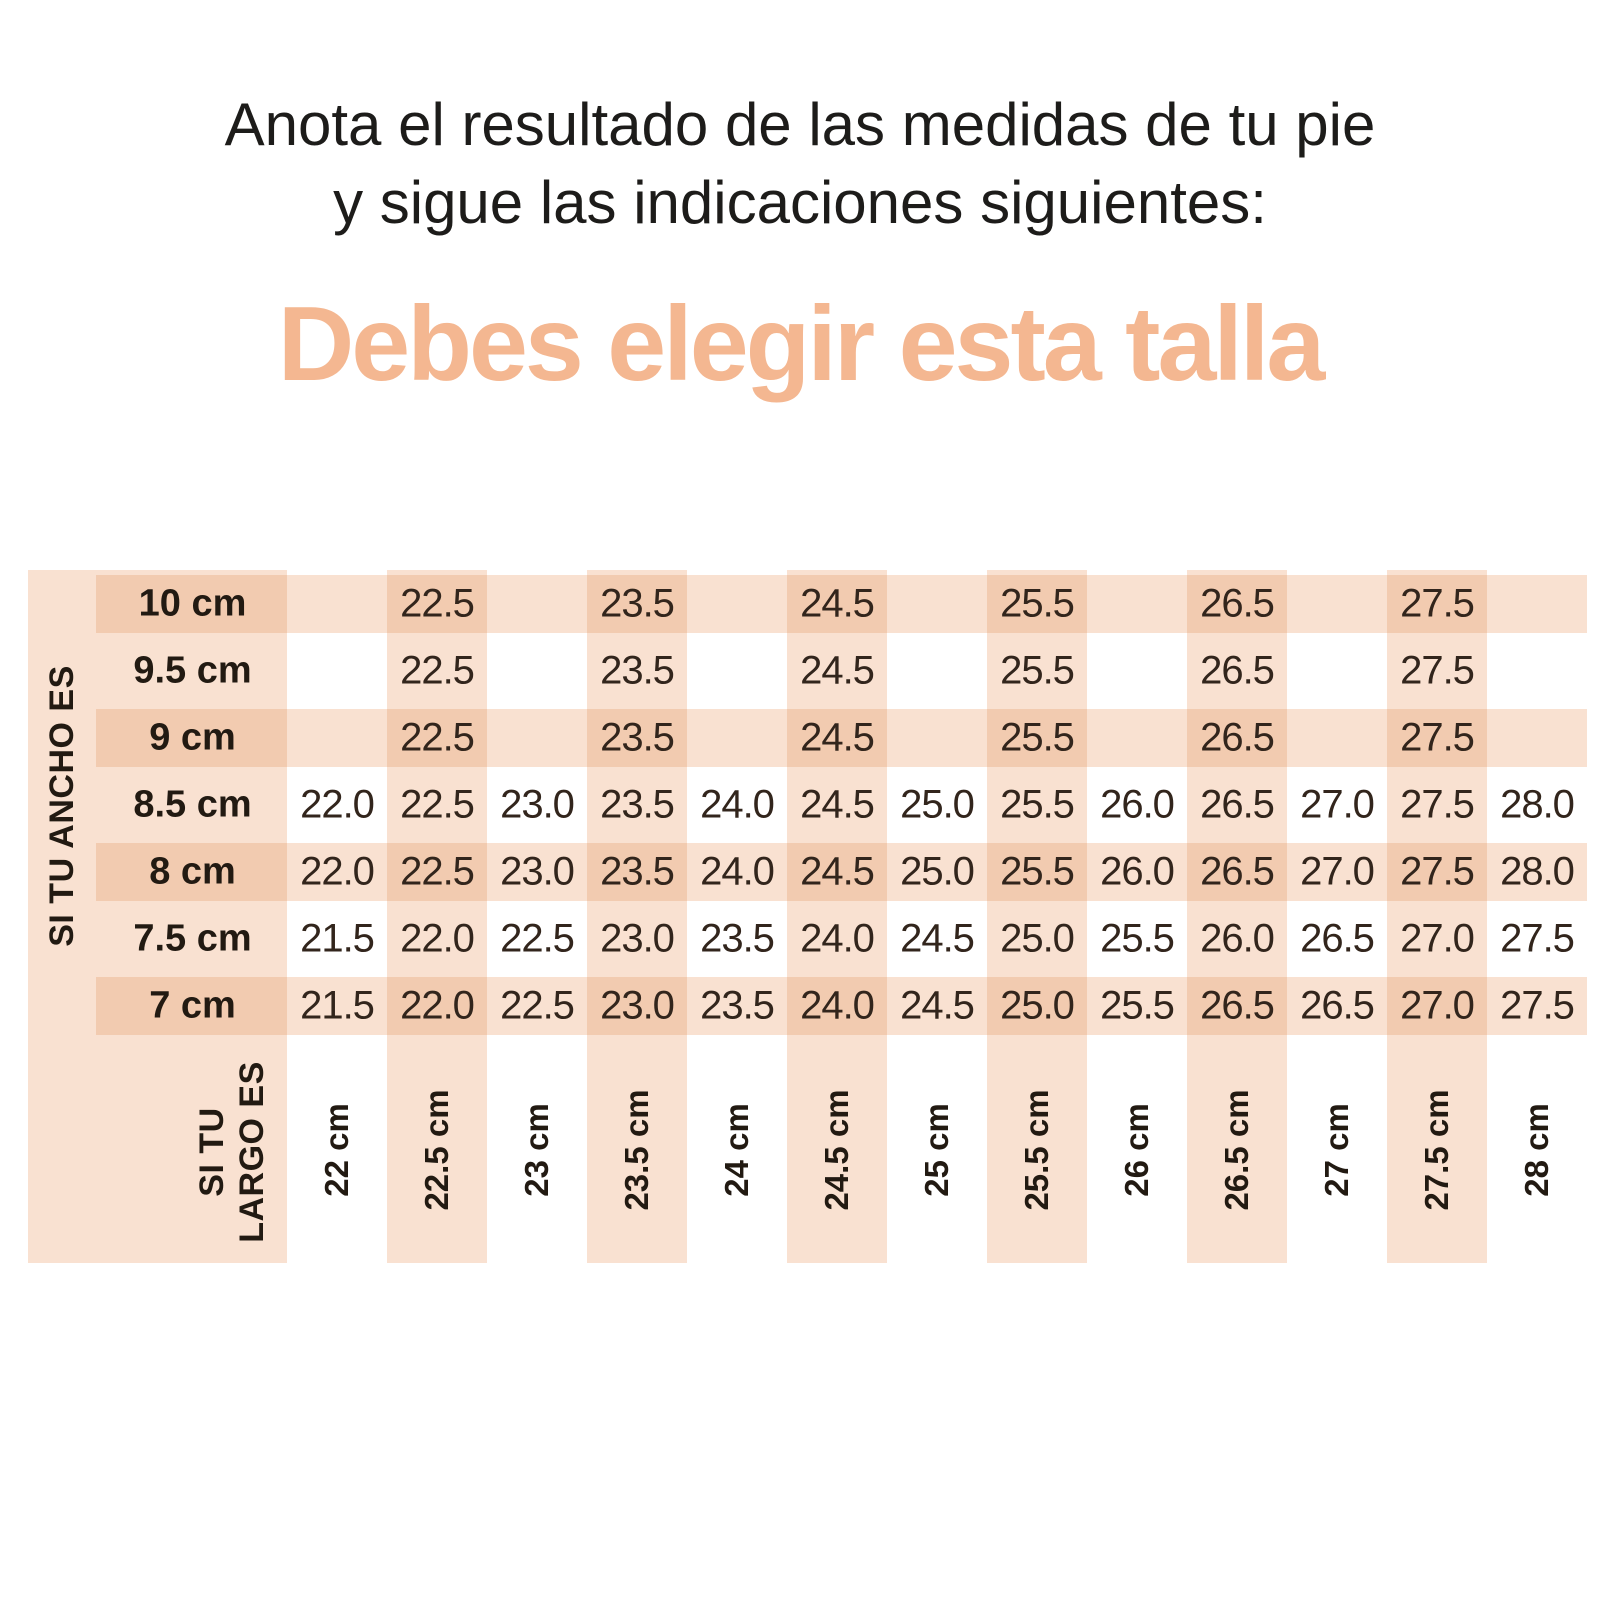 Image resolution: width=1600 pixels, height=1600 pixels. What do you see at coordinates (62, 916) in the screenshot?
I see `width-axis-strip` at bounding box center [62, 916].